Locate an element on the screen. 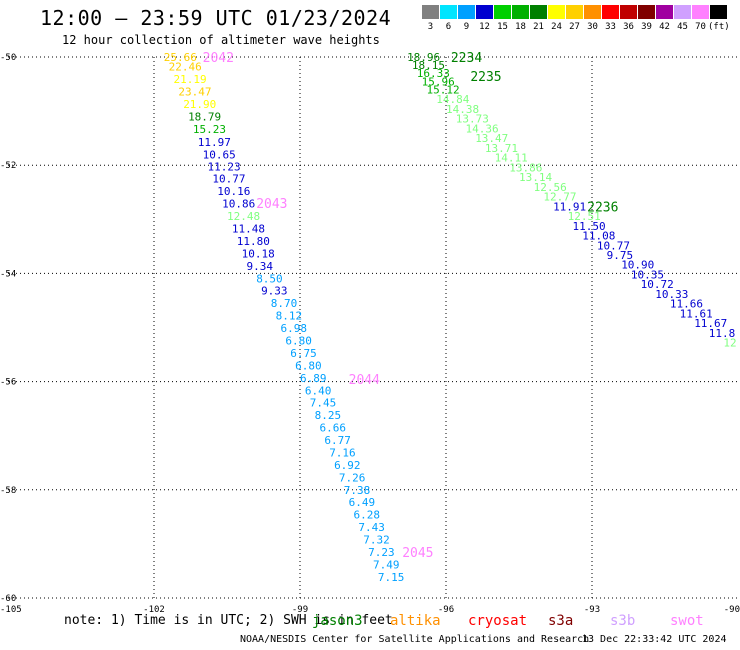  swh-value-label: 6.98 is located at coordinates (294, 328).